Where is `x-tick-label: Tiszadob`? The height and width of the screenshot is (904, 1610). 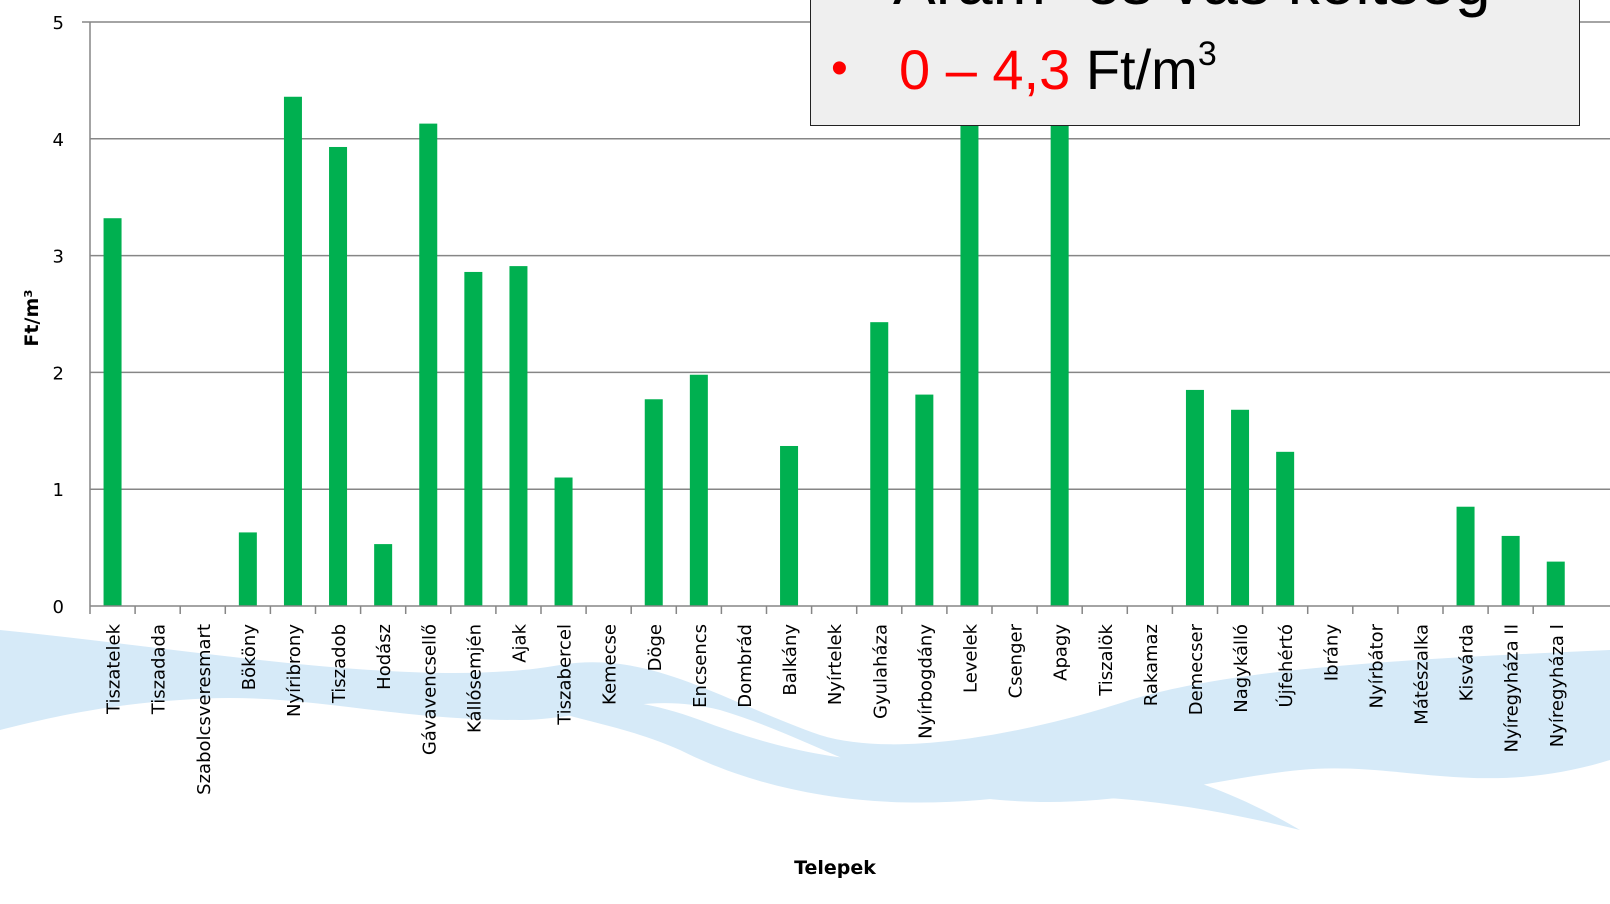
x-tick-label: Tiszadob is located at coordinates (339, 664).